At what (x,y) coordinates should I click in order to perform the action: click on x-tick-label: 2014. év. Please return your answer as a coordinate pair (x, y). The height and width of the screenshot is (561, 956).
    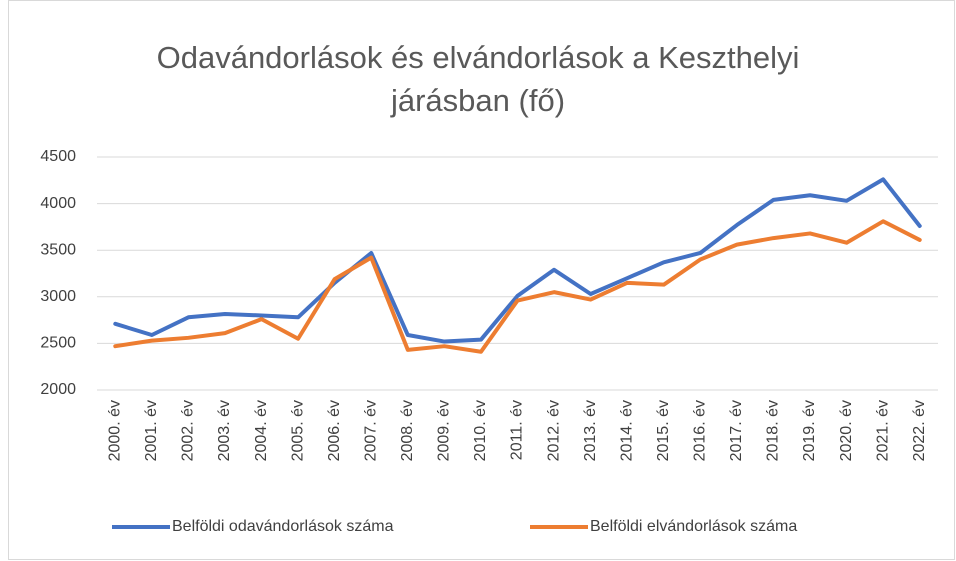
    Looking at the image, I should click on (626, 430).